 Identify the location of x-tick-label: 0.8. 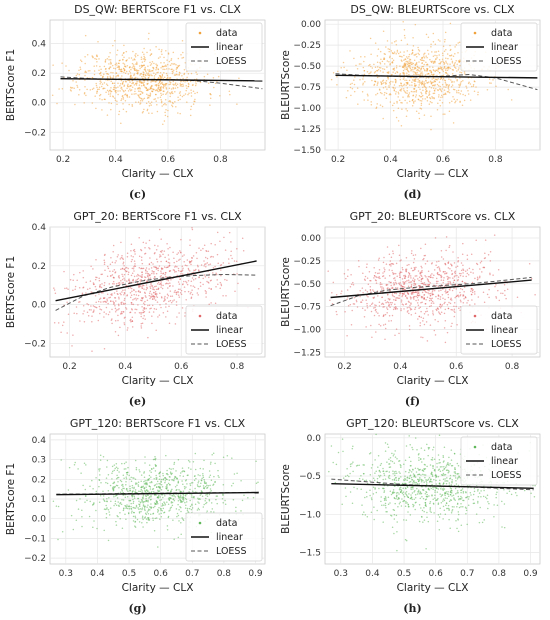
(495, 160).